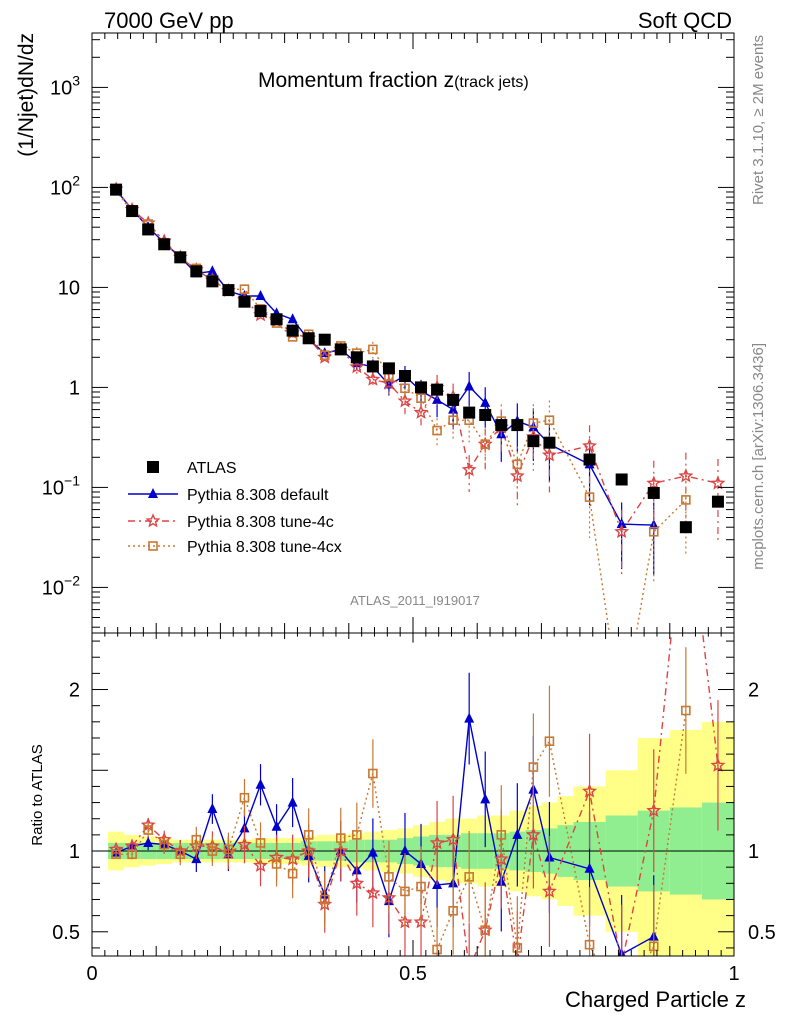  Describe the element at coordinates (415, 600) in the screenshot. I see `analysis-label: ATLAS_2011_I919017` at that location.